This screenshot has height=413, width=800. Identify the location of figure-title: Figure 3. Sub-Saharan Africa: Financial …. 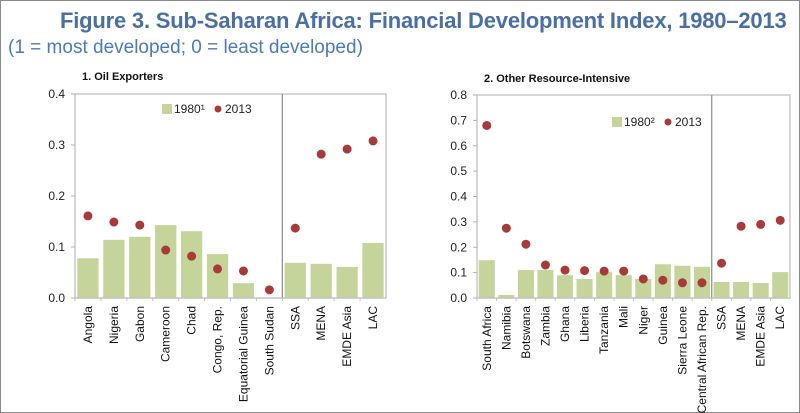
(423, 20).